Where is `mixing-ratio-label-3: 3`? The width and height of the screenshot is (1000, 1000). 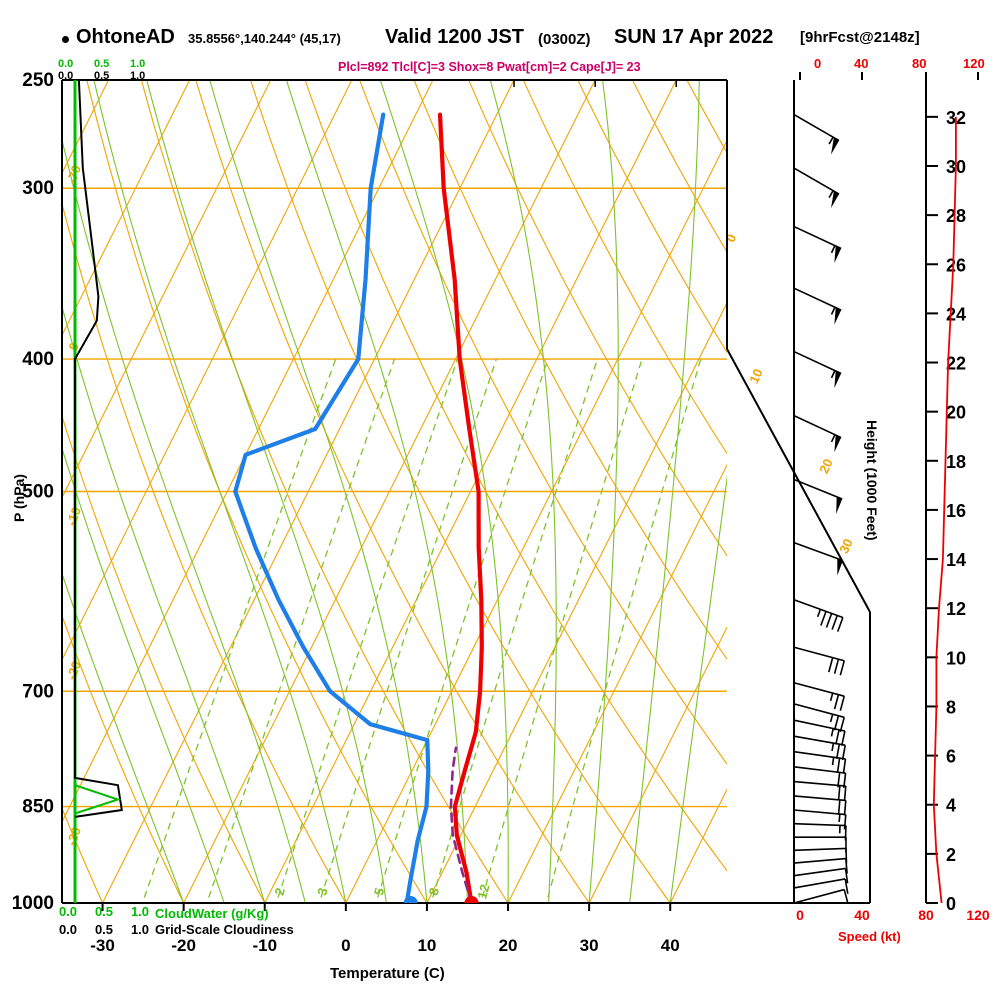
mixing-ratio-label-3: 3 is located at coordinates (322, 891).